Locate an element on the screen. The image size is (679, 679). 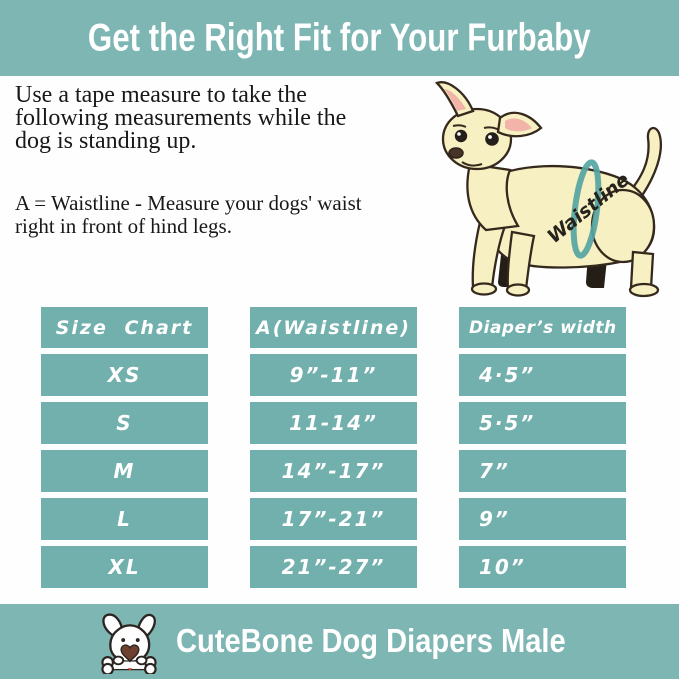
size-cell: S is located at coordinates (124, 423).